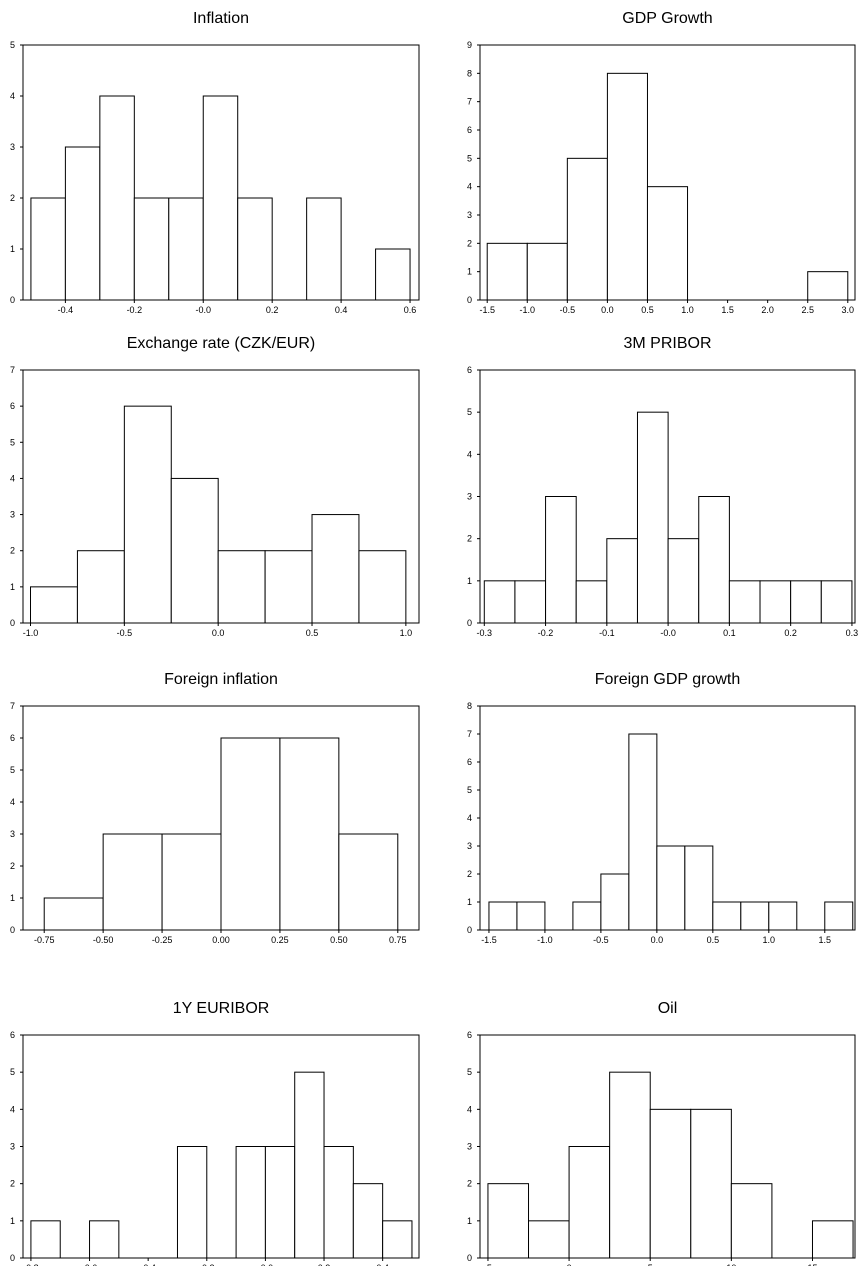 This screenshot has width=867, height=1266. What do you see at coordinates (668, 1008) in the screenshot?
I see `chart-title: Oil` at bounding box center [668, 1008].